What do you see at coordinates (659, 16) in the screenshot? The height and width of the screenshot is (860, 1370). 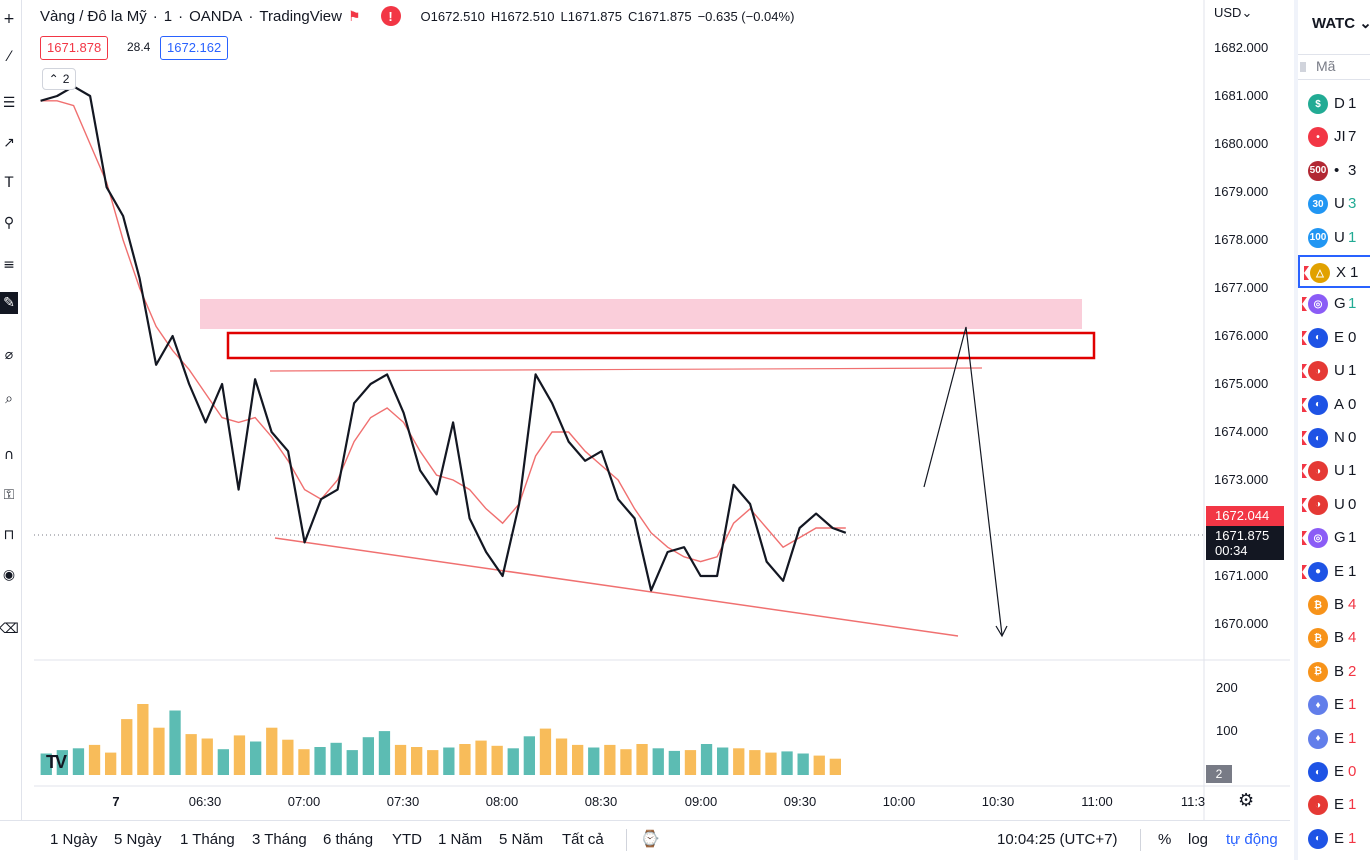 I see `close-value: C1671.875` at bounding box center [659, 16].